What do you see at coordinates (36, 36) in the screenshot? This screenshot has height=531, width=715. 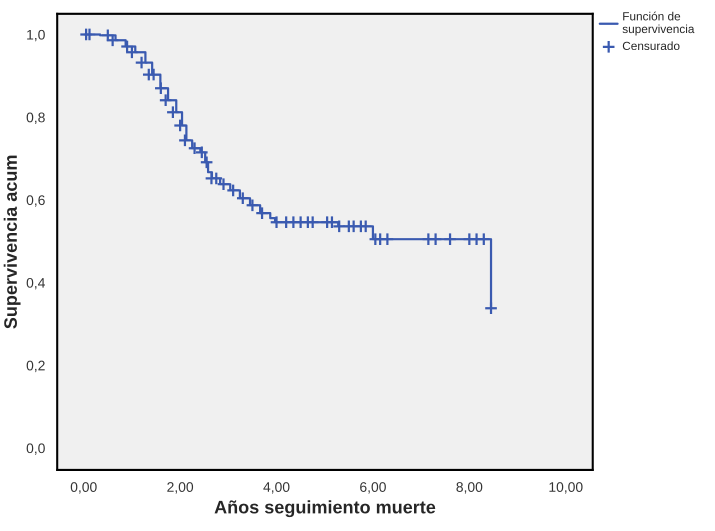 I see `y-tick-label: 1,0` at bounding box center [36, 36].